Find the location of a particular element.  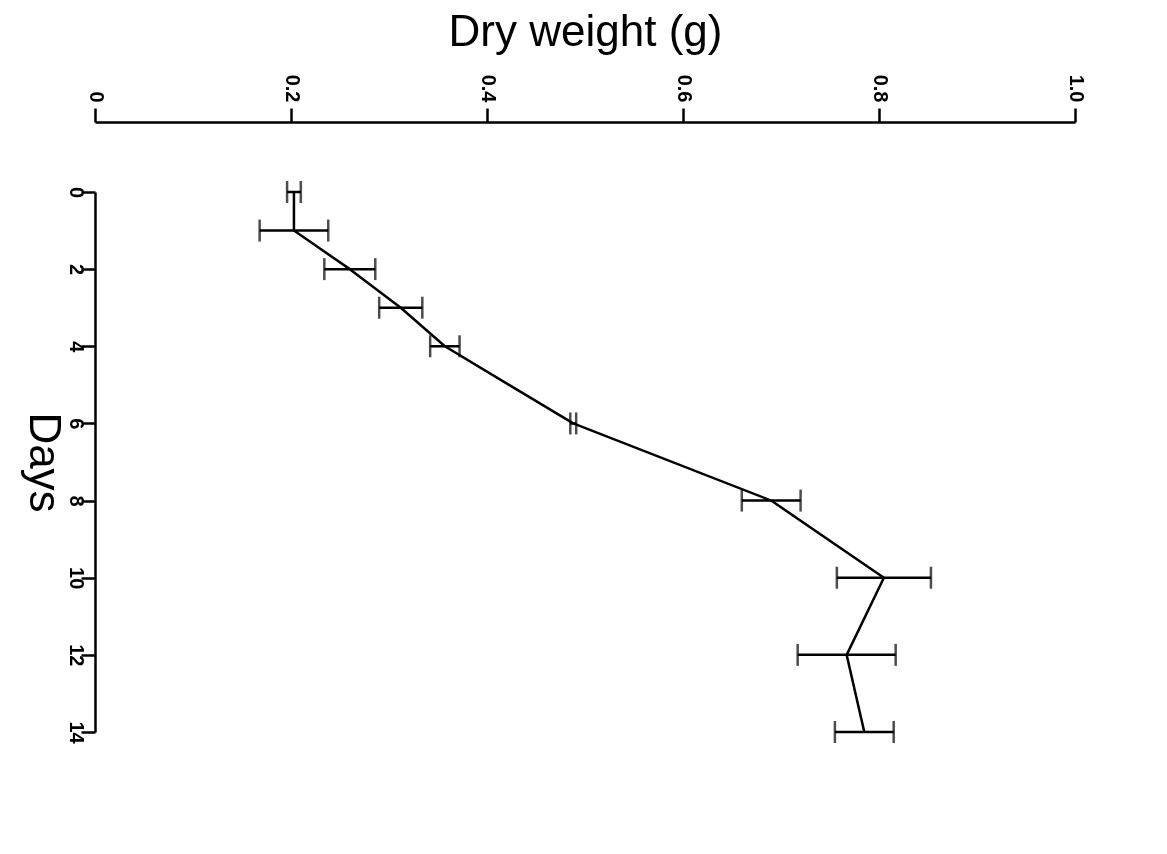

y-tick-label: 4 is located at coordinates (76, 347).